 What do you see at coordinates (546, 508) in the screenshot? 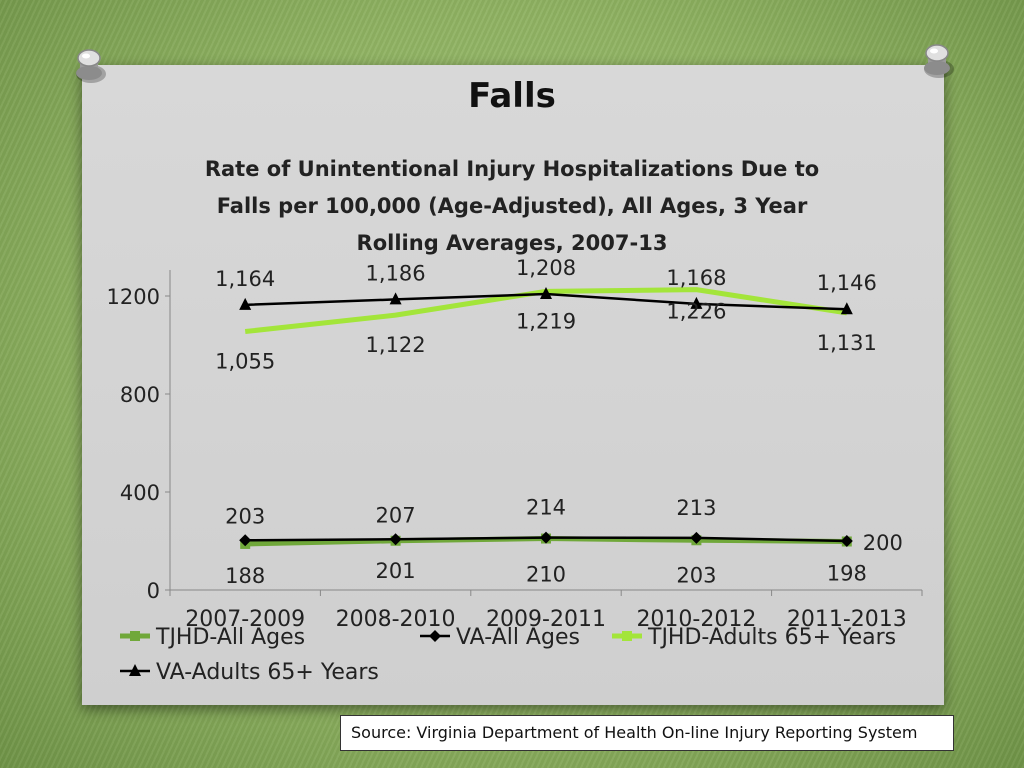
I see `data-label: 214` at bounding box center [546, 508].